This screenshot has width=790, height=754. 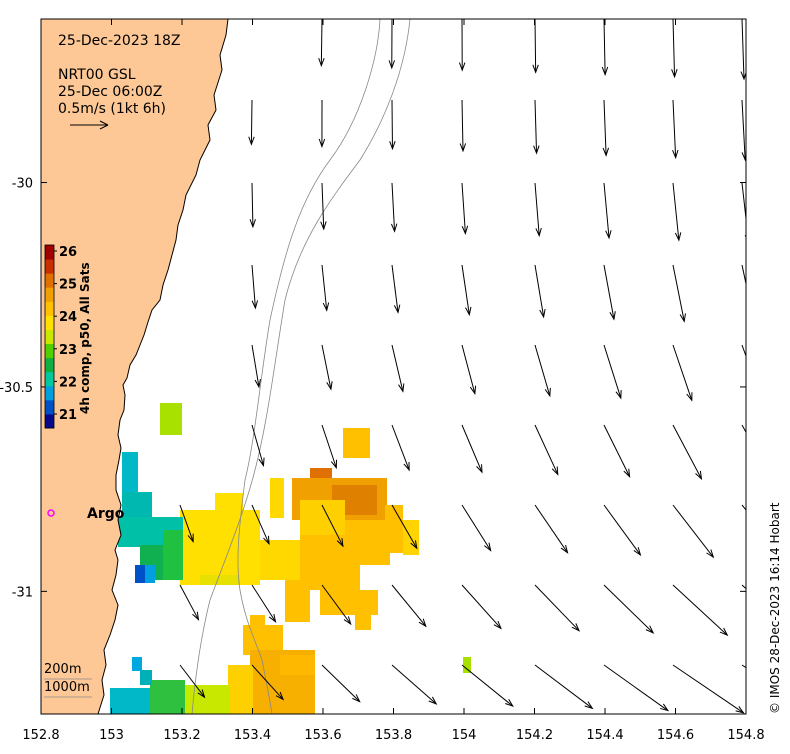 I want to click on colorbar-label: 4h comp, p50, All Sats, so click(x=85, y=338).